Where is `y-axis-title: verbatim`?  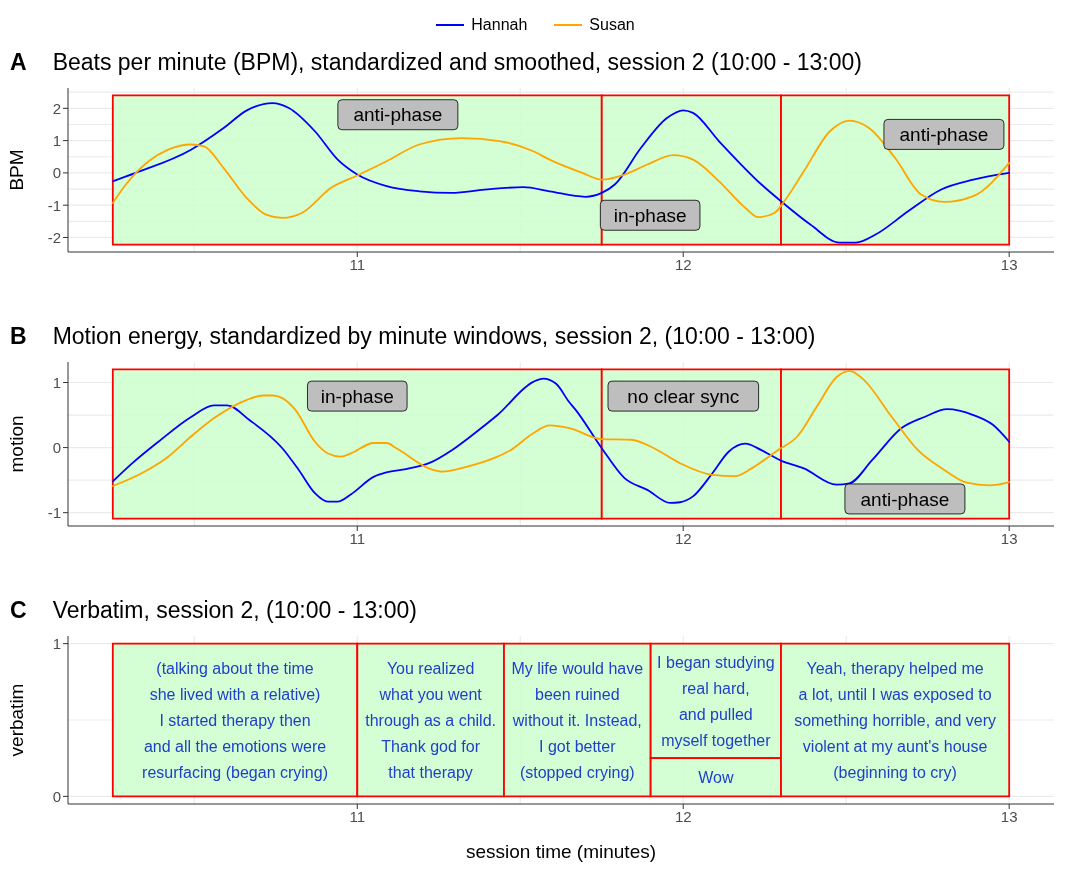
y-axis-title: verbatim is located at coordinates (16, 720).